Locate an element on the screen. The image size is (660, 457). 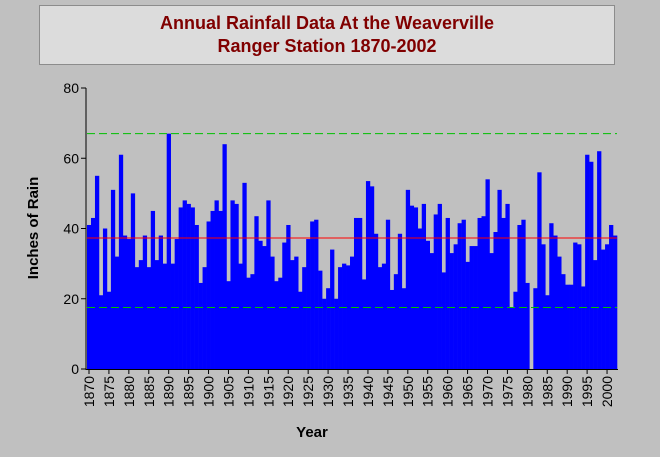
y-tick-label: 60 is located at coordinates (71, 158).